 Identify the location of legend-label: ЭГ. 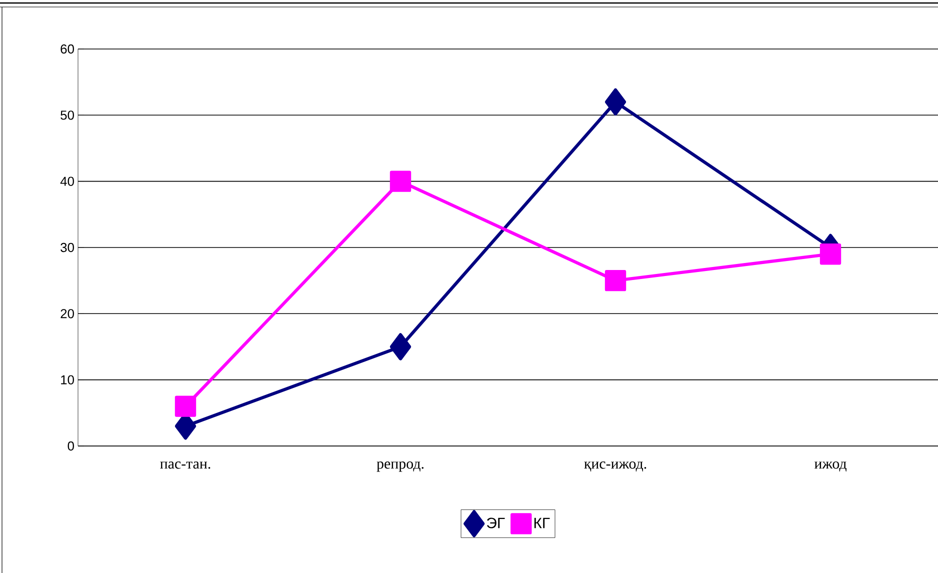
(495, 523).